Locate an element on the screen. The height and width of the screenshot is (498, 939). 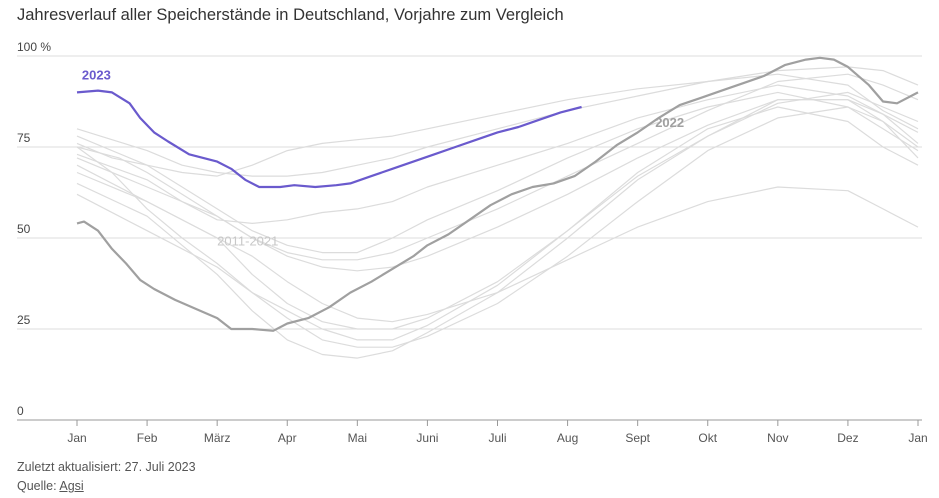
y-tick-100: 100 % is located at coordinates (34, 47).